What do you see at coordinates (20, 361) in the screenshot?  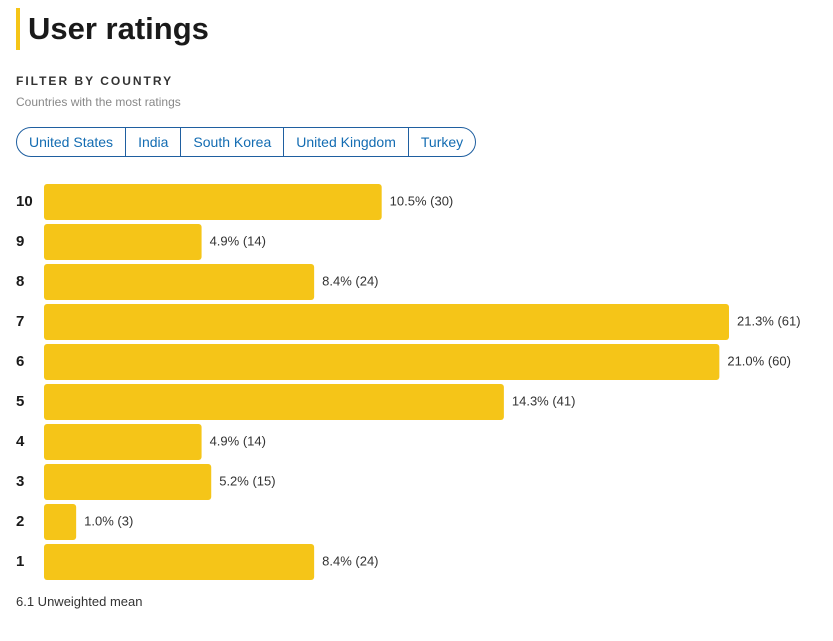 I see `category-label: 6` at bounding box center [20, 361].